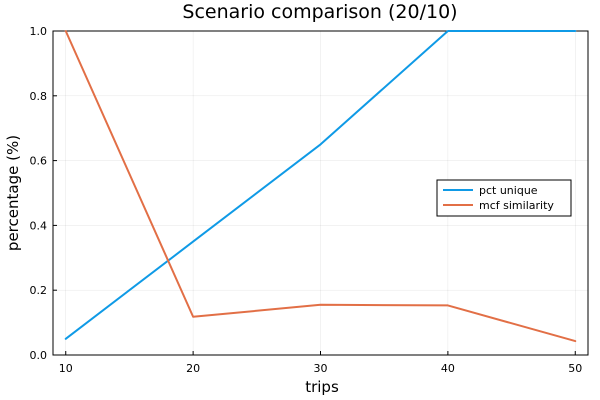 The image size is (600, 400). I want to click on x-tick-label: 50, so click(575, 368).